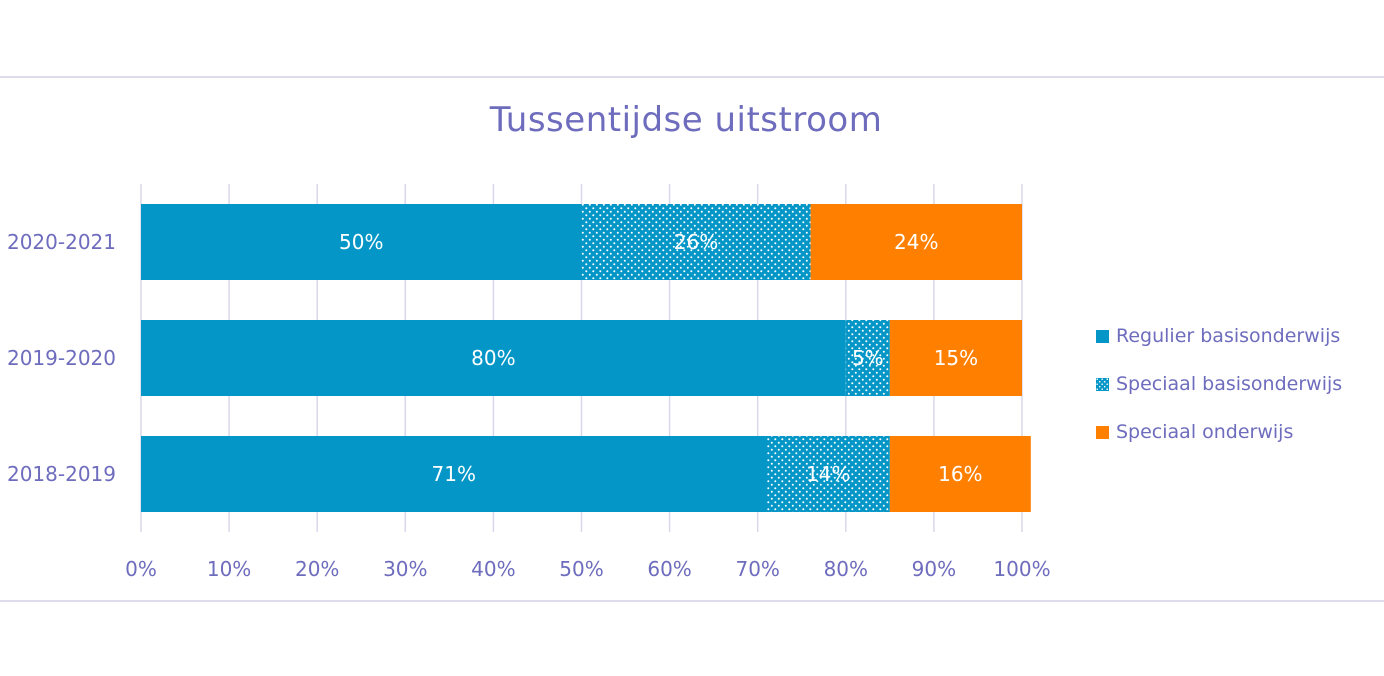  What do you see at coordinates (669, 569) in the screenshot?
I see `x-tick-label: 60%` at bounding box center [669, 569].